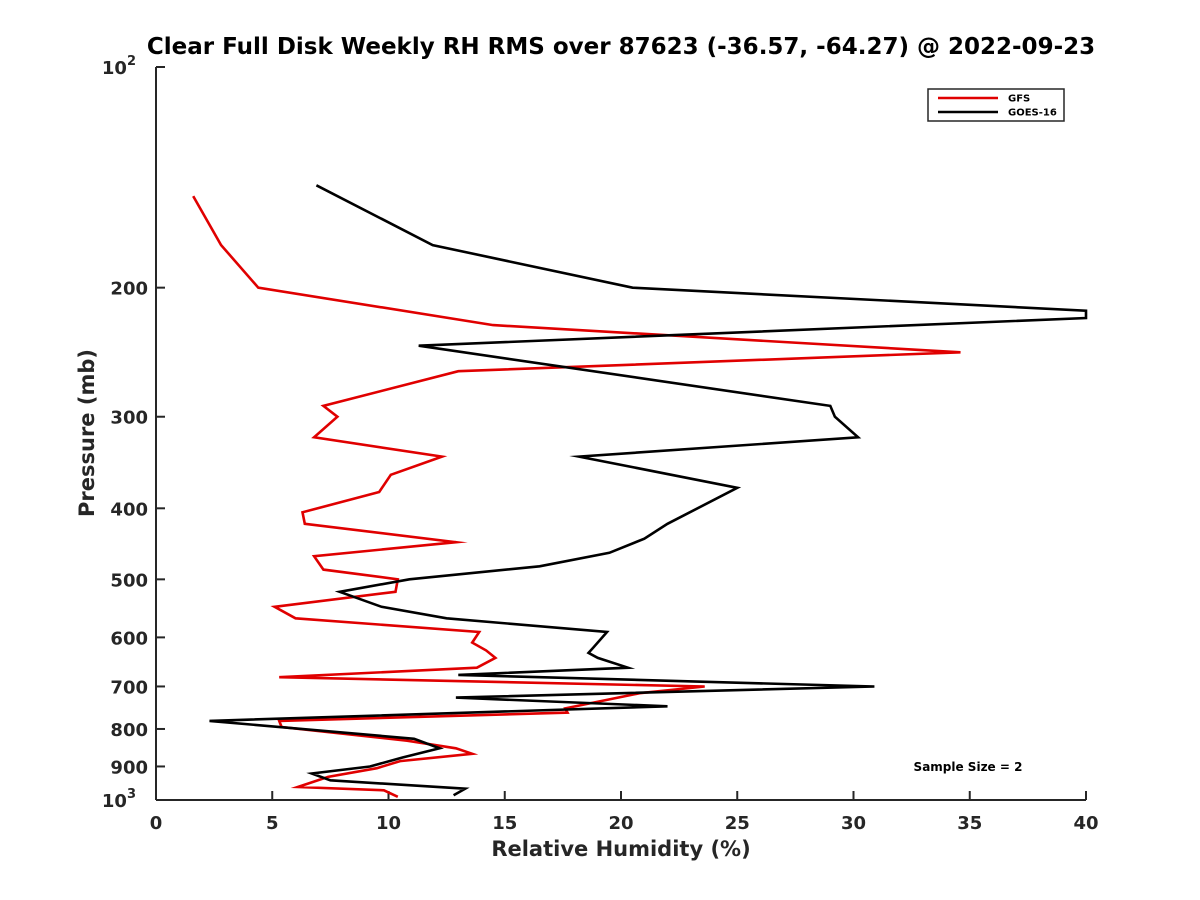 This screenshot has height=900, width=1200. I want to click on x-tick-label: 10, so click(388, 823).